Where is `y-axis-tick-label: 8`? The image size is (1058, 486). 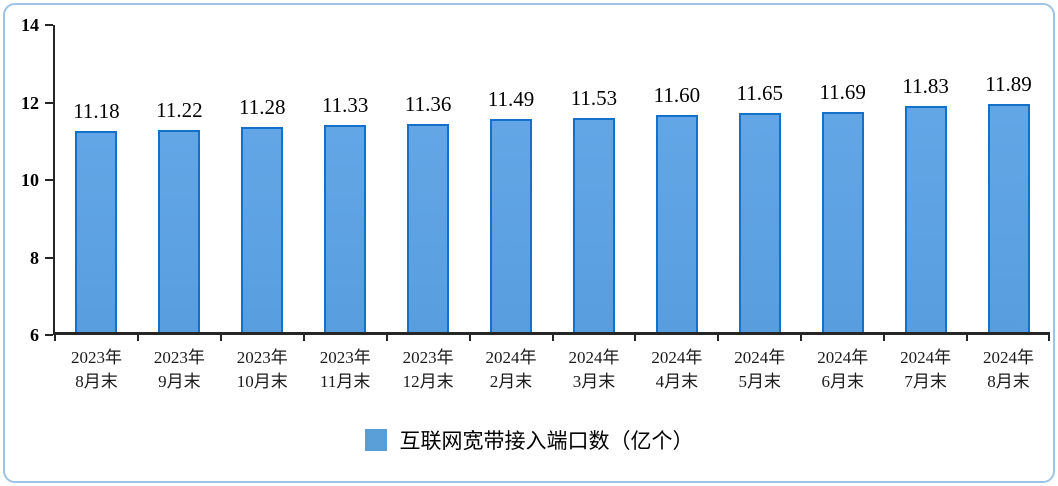
y-axis-tick-label: 8 is located at coordinates (34, 257).